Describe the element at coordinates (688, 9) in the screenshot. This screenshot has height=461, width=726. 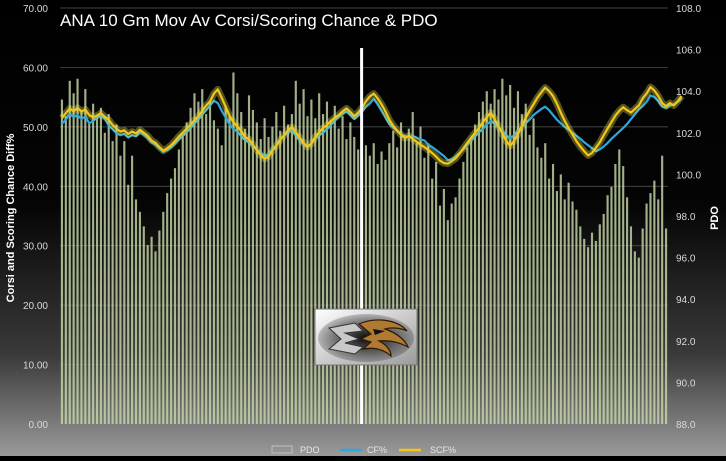
I see `right-tick-label: 108.0` at that location.